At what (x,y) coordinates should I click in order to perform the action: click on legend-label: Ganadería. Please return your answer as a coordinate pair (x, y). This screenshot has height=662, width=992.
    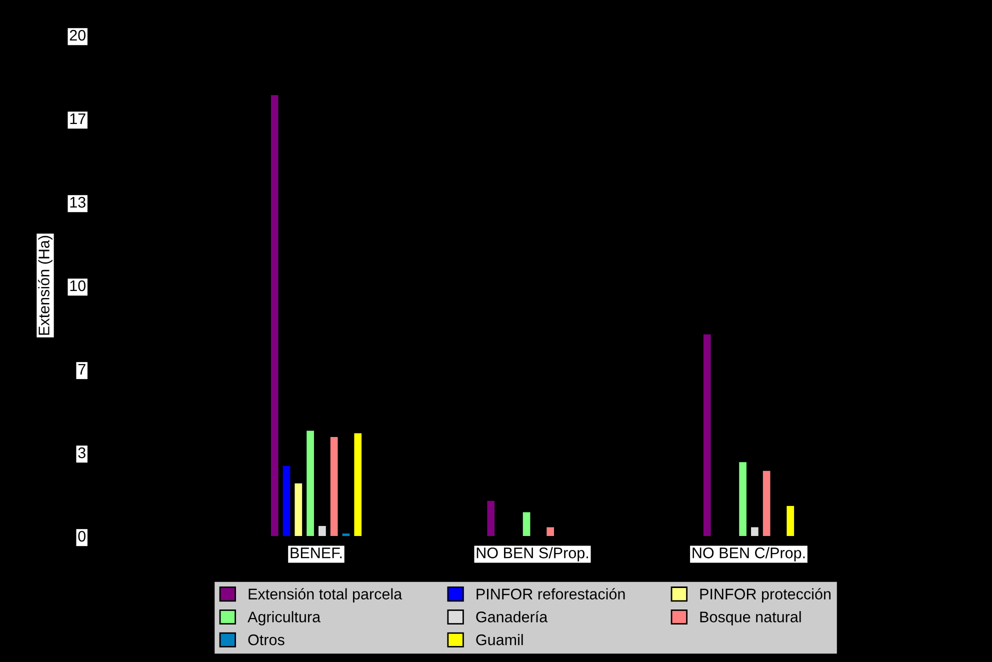
    Looking at the image, I should click on (512, 616).